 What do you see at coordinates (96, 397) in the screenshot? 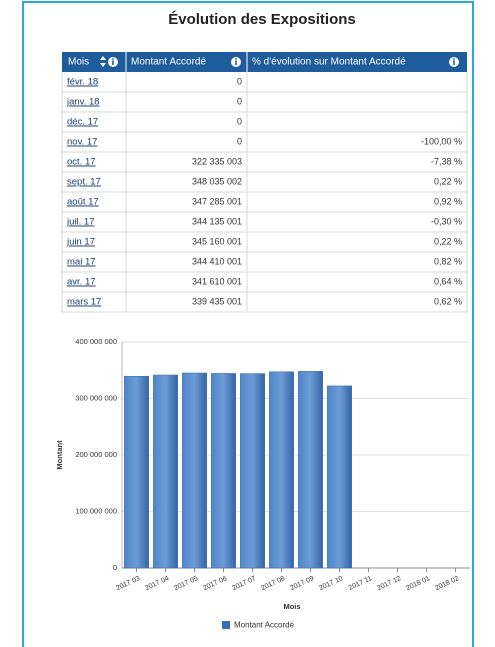
I see `y-tick-label: 300 000 000` at bounding box center [96, 397].